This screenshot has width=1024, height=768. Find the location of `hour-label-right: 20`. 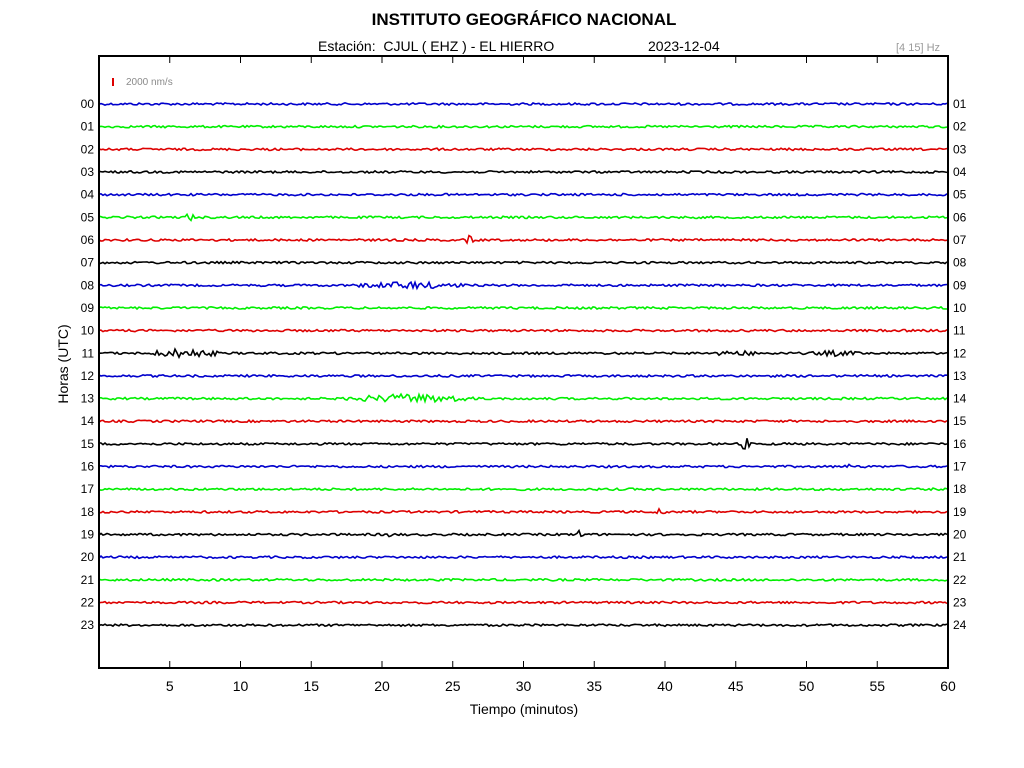

hour-label-right: 20 is located at coordinates (960, 535).